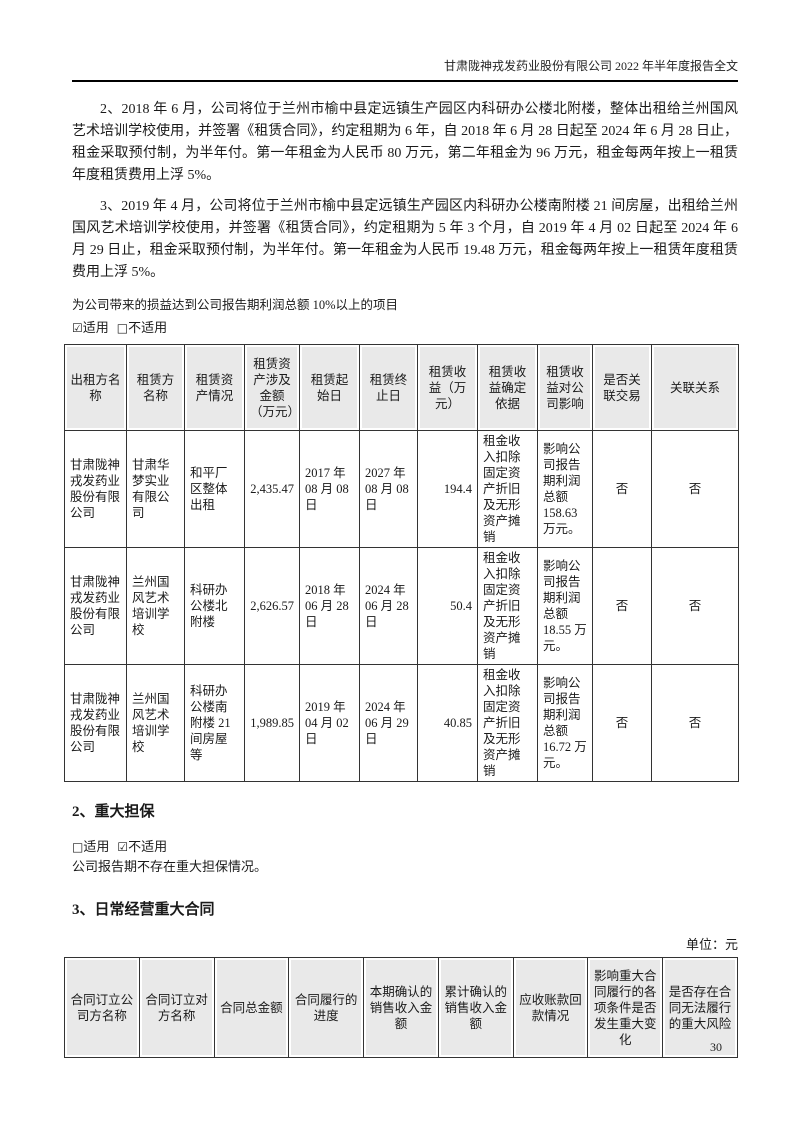  What do you see at coordinates (388, 489) in the screenshot?
I see `cell-end-date: 2027 年 08 月 08 日` at bounding box center [388, 489].